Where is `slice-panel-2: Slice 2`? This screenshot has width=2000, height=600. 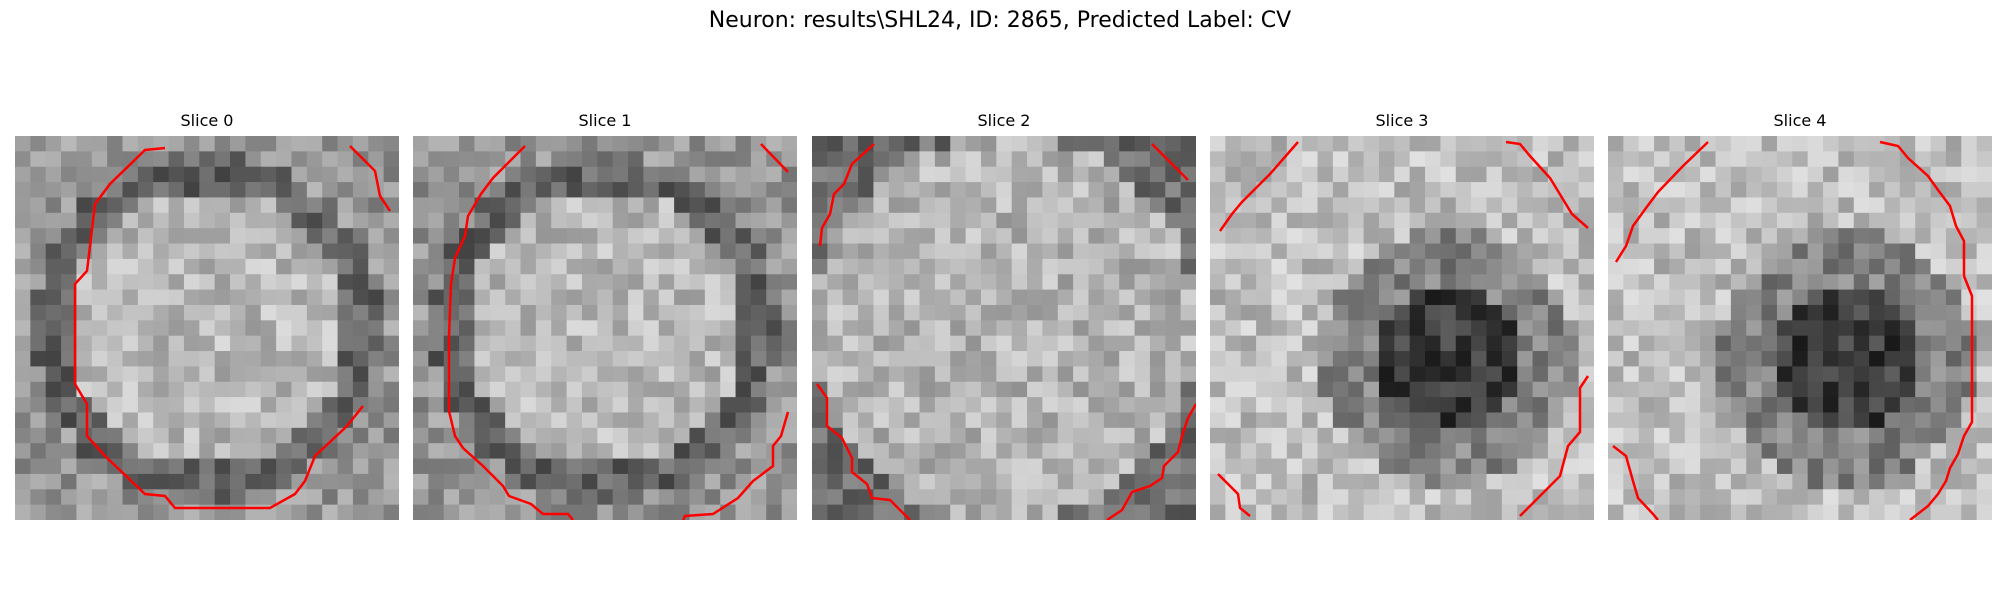
slice-panel-2: Slice 2 is located at coordinates (1004, 315).